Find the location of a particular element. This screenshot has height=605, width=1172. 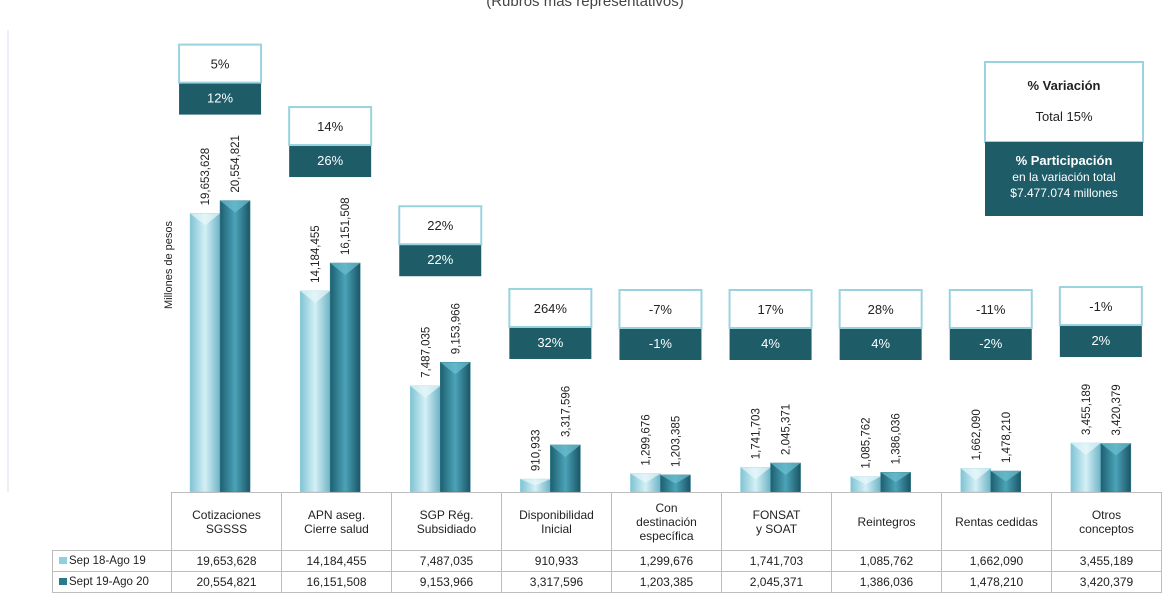

participation-label: 26% is located at coordinates (330, 160).